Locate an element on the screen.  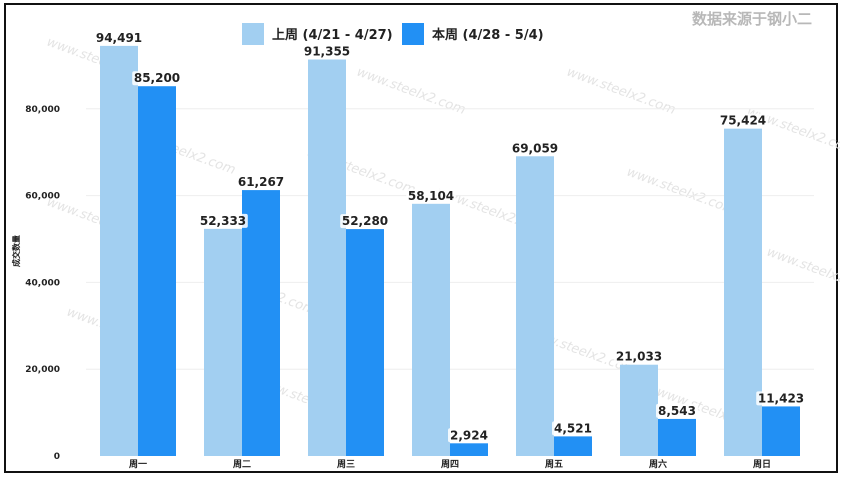
x-tick-label: 周三 is located at coordinates (346, 464).